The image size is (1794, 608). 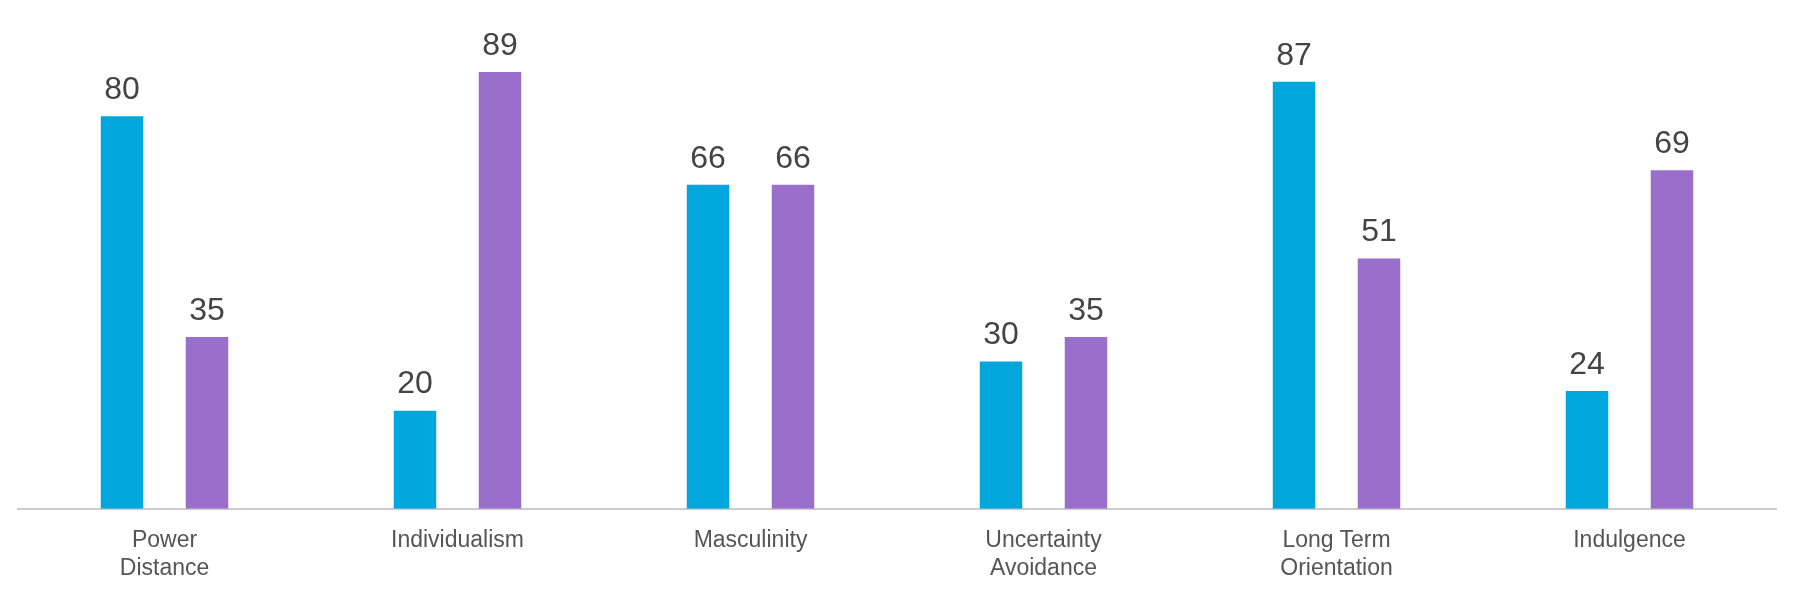 I want to click on x-tick-label: Uncertainty Avoidance, so click(x=1044, y=552).